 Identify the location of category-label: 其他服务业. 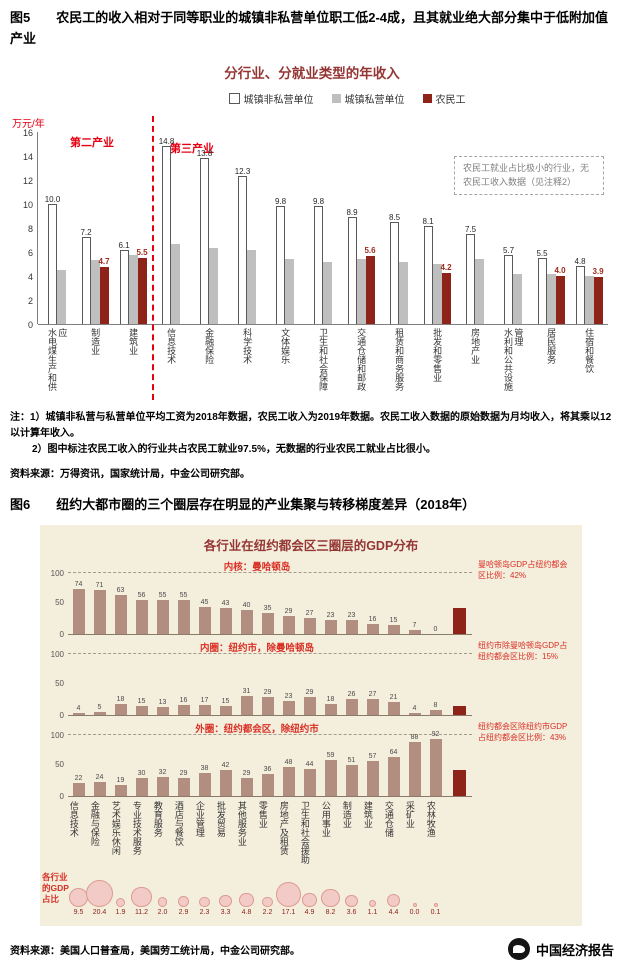
(241, 824).